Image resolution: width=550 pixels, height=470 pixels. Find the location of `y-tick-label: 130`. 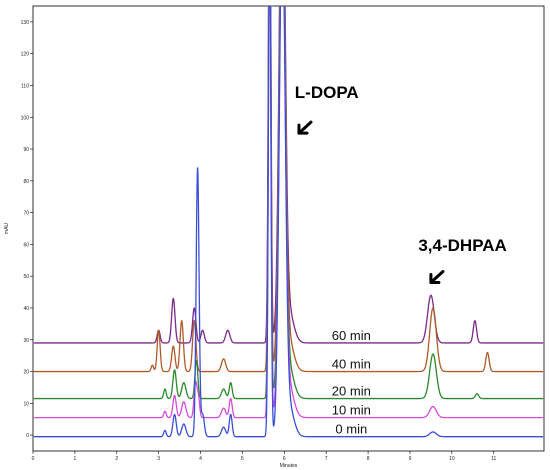

y-tick-label: 130 is located at coordinates (25, 23).